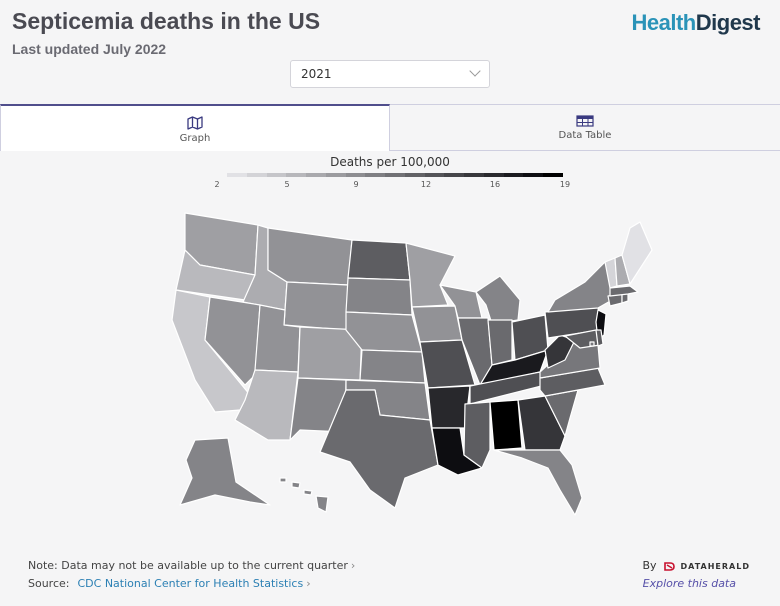  What do you see at coordinates (599, 338) in the screenshot?
I see `state-DE` at bounding box center [599, 338].